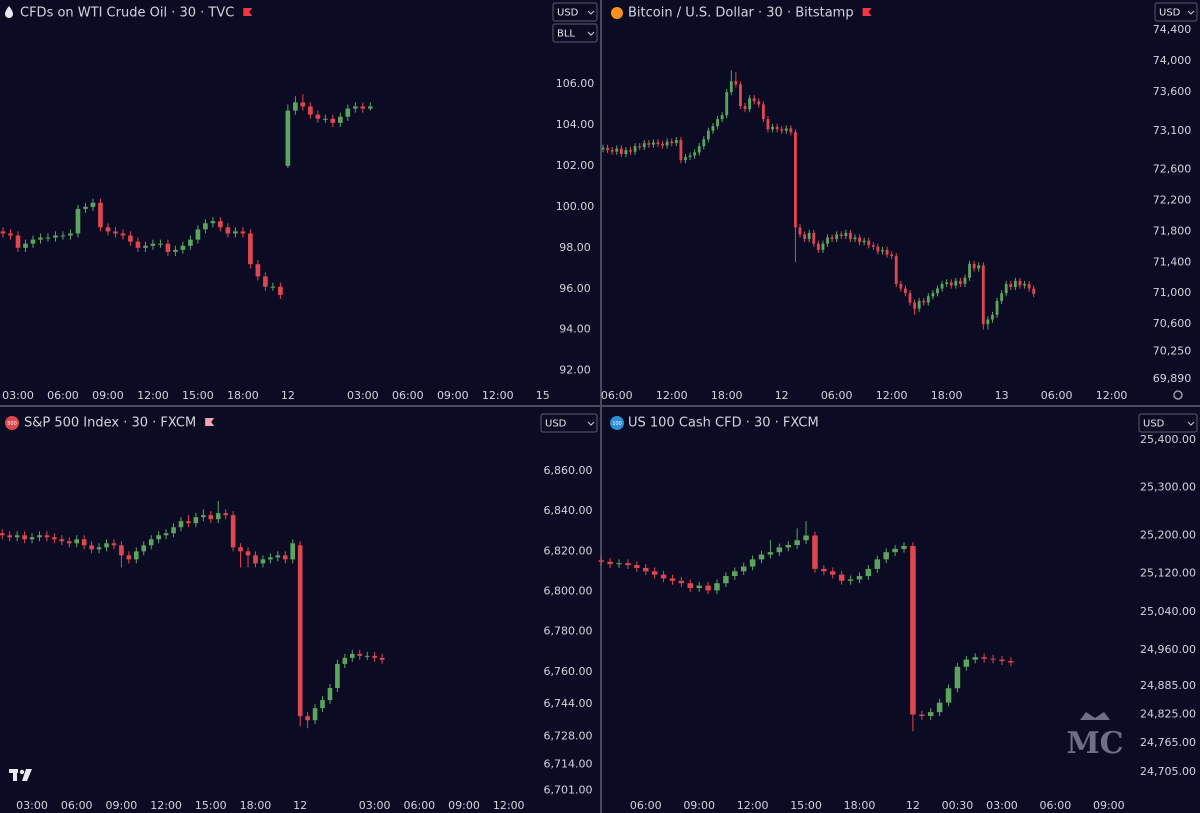  What do you see at coordinates (568, 703) in the screenshot?
I see `y-tick-label: 6,744.00` at bounding box center [568, 703].